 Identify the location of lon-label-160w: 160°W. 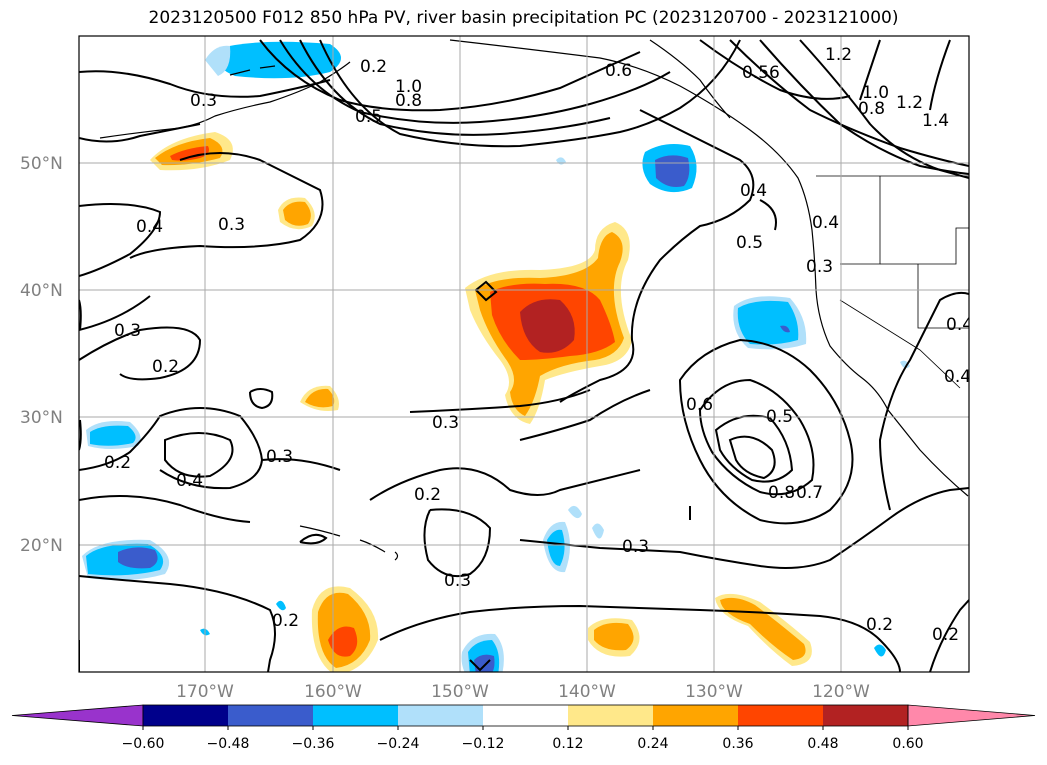
(333, 692).